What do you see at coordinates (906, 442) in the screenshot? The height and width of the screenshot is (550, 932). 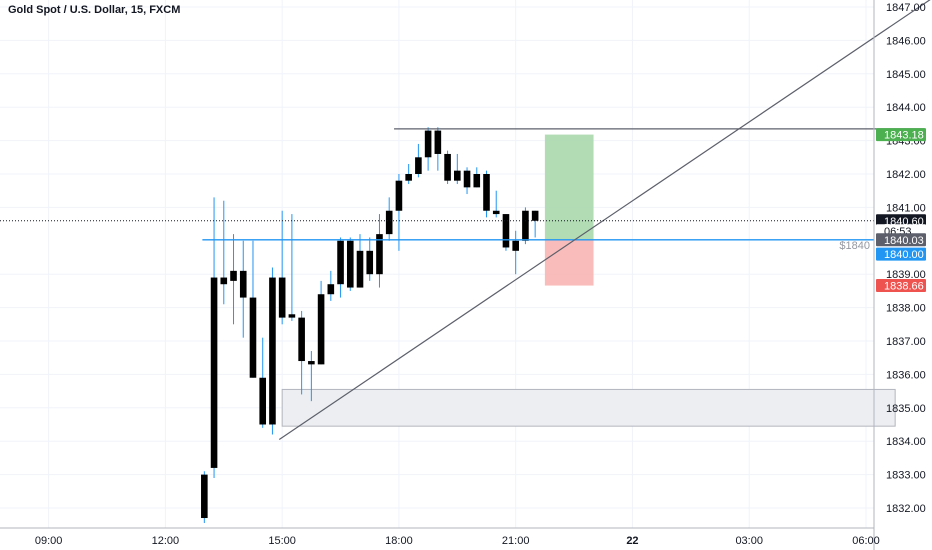 I see `price-tick-label-12: 1834.00` at bounding box center [906, 442].